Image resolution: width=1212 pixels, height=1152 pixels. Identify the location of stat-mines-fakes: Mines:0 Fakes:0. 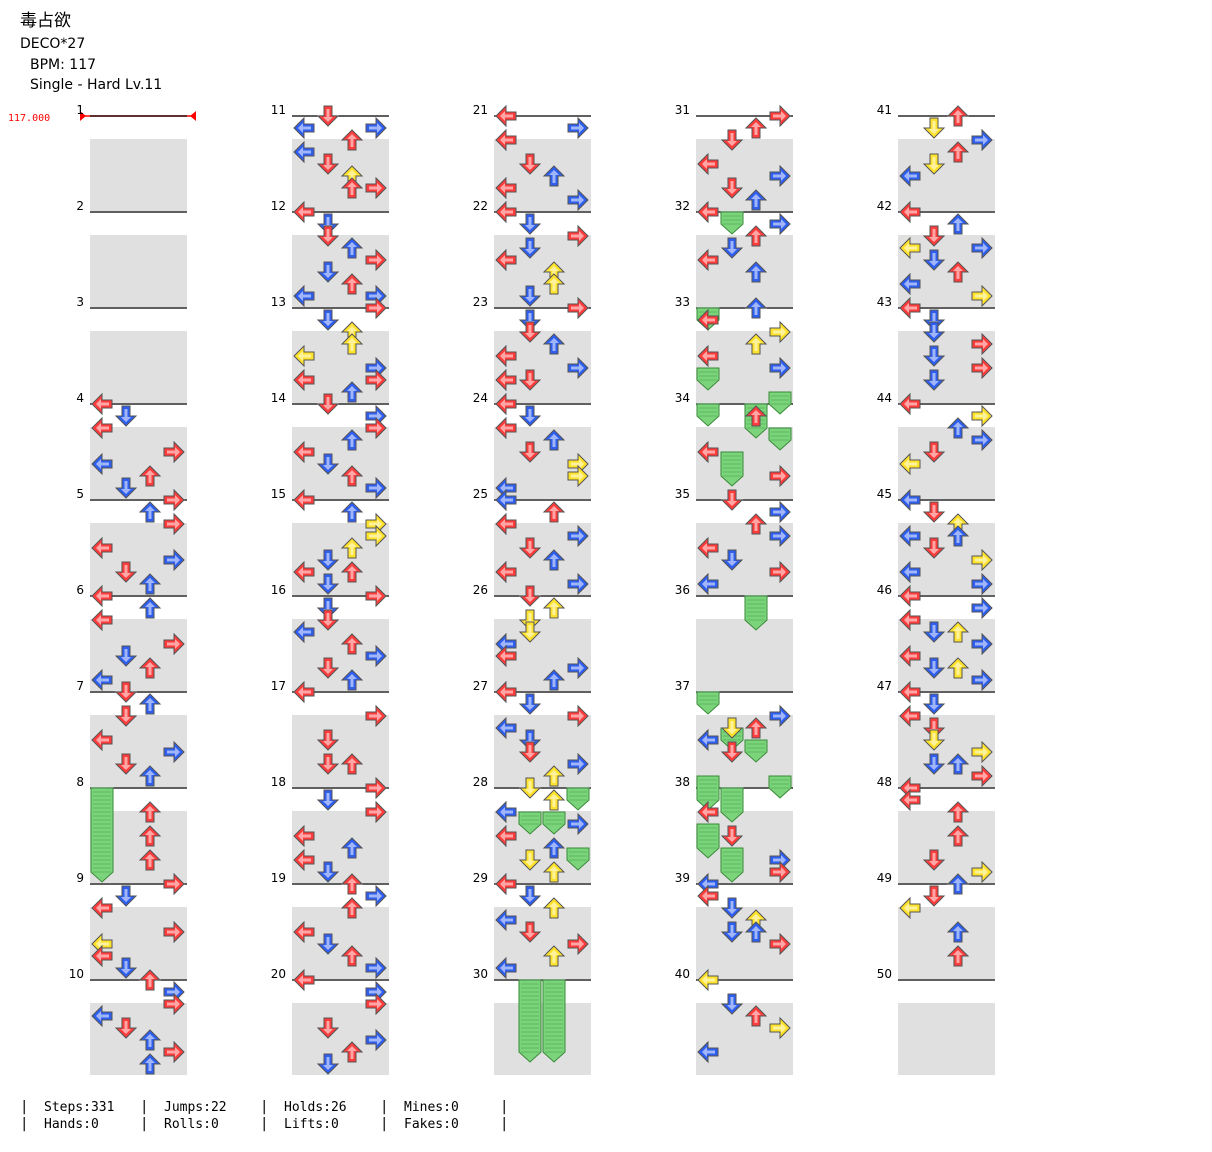
(431, 1116).